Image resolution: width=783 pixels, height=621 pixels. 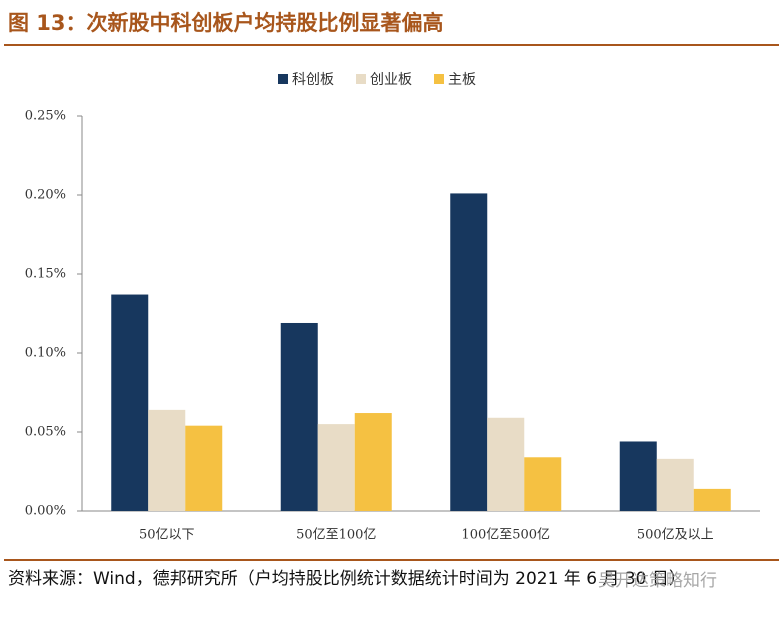 I want to click on legend-label: 创业板, so click(x=391, y=80).